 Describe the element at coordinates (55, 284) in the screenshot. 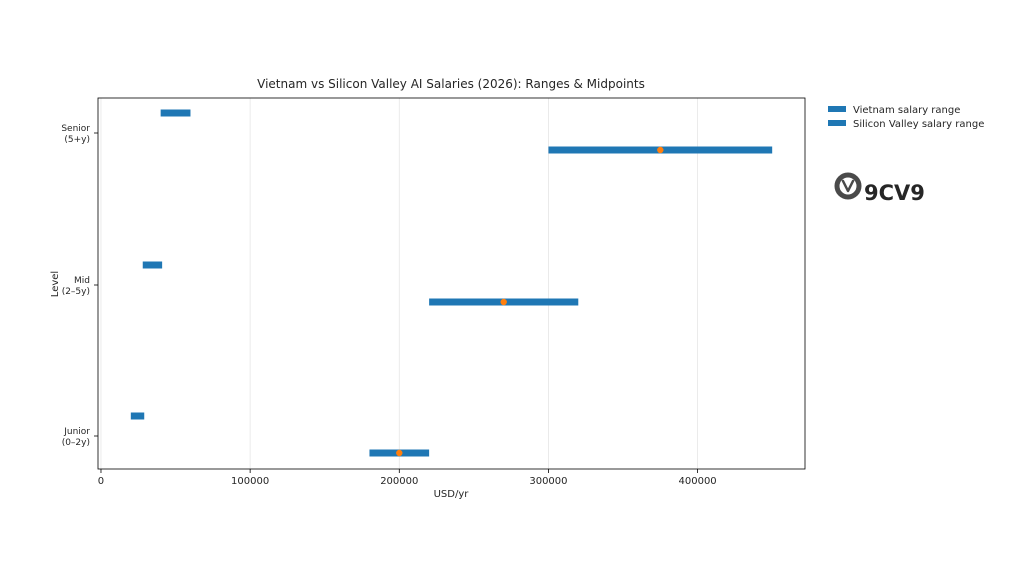

I see `y-axis-label: Level` at that location.